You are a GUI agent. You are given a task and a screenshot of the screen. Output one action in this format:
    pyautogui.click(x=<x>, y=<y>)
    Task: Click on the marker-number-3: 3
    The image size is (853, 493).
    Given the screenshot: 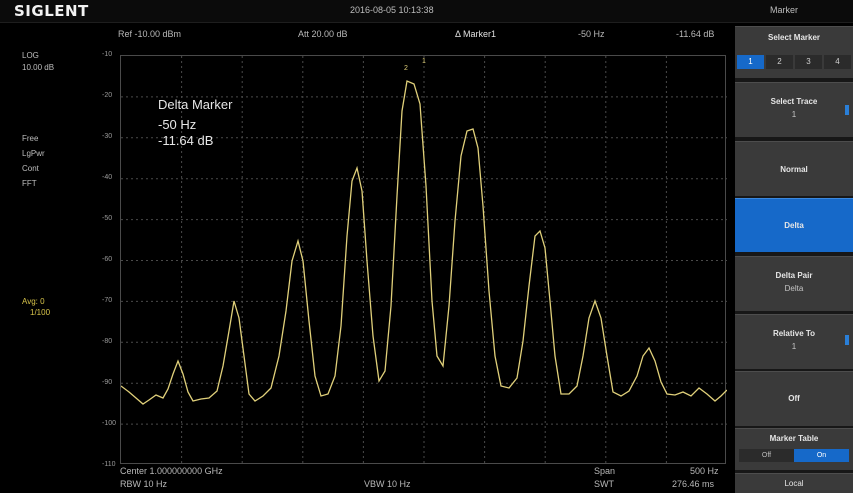 What is the action you would take?
    pyautogui.click(x=808, y=62)
    